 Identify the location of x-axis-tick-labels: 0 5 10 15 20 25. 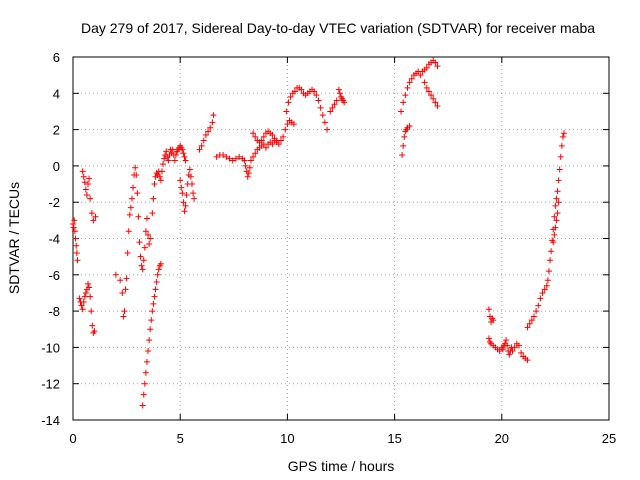
(342, 438).